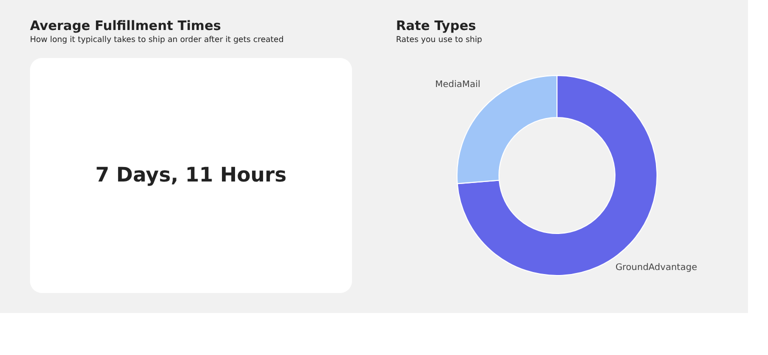  What do you see at coordinates (157, 39) in the screenshot?
I see `text: How long it typically takes to ship an order after it gets created` at bounding box center [157, 39].